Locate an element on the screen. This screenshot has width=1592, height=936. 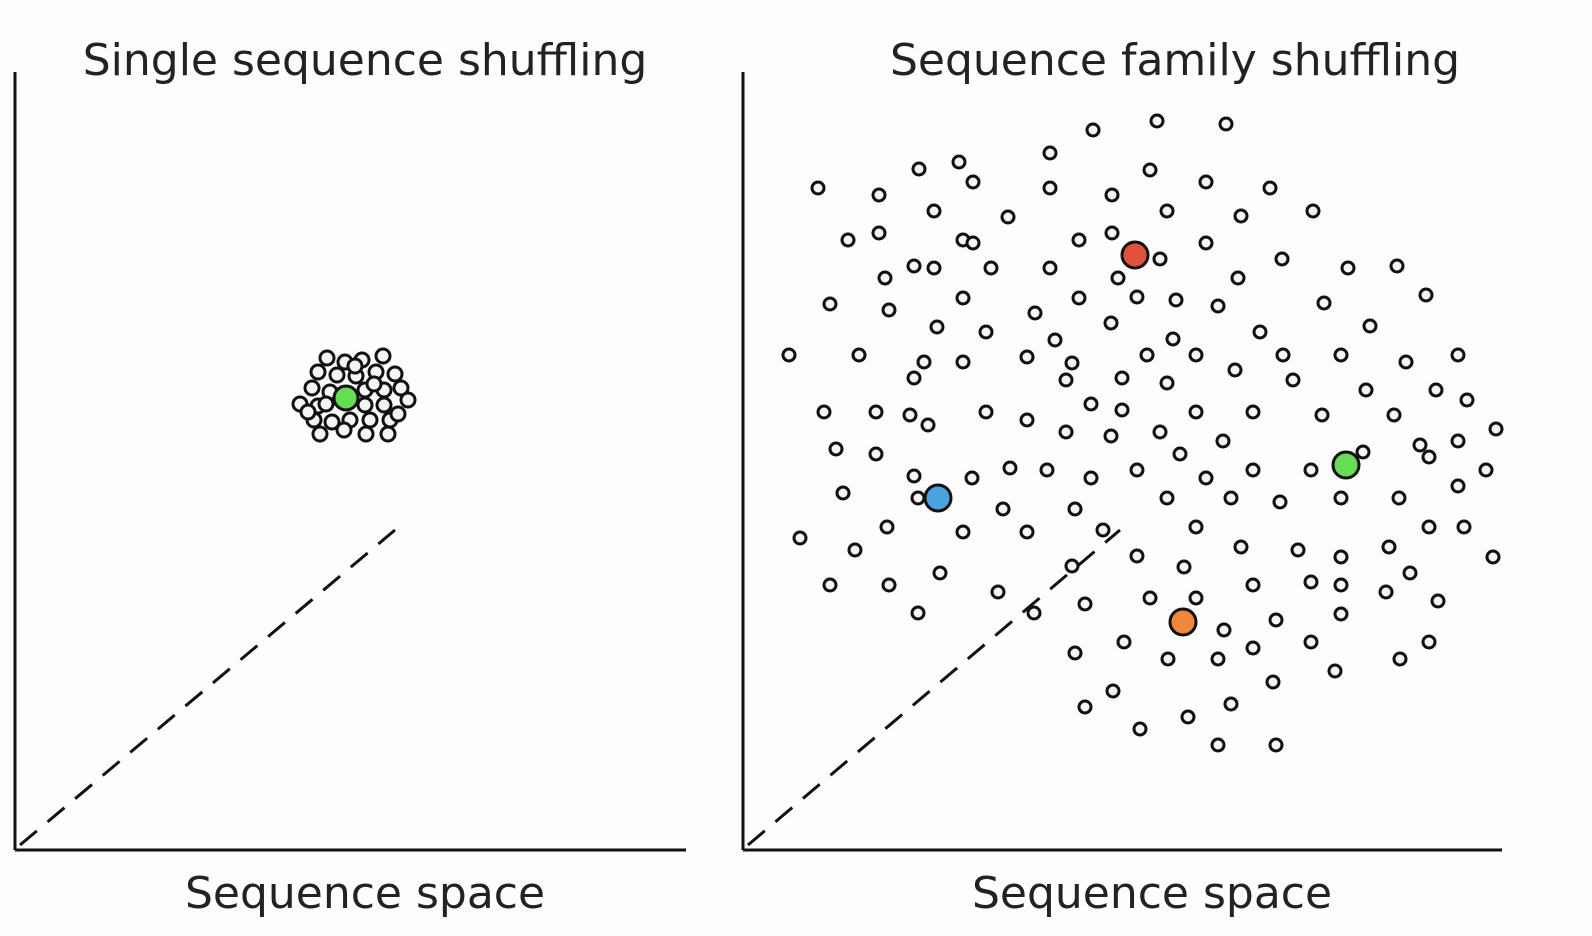
highlight-point-orange is located at coordinates (1183, 622).